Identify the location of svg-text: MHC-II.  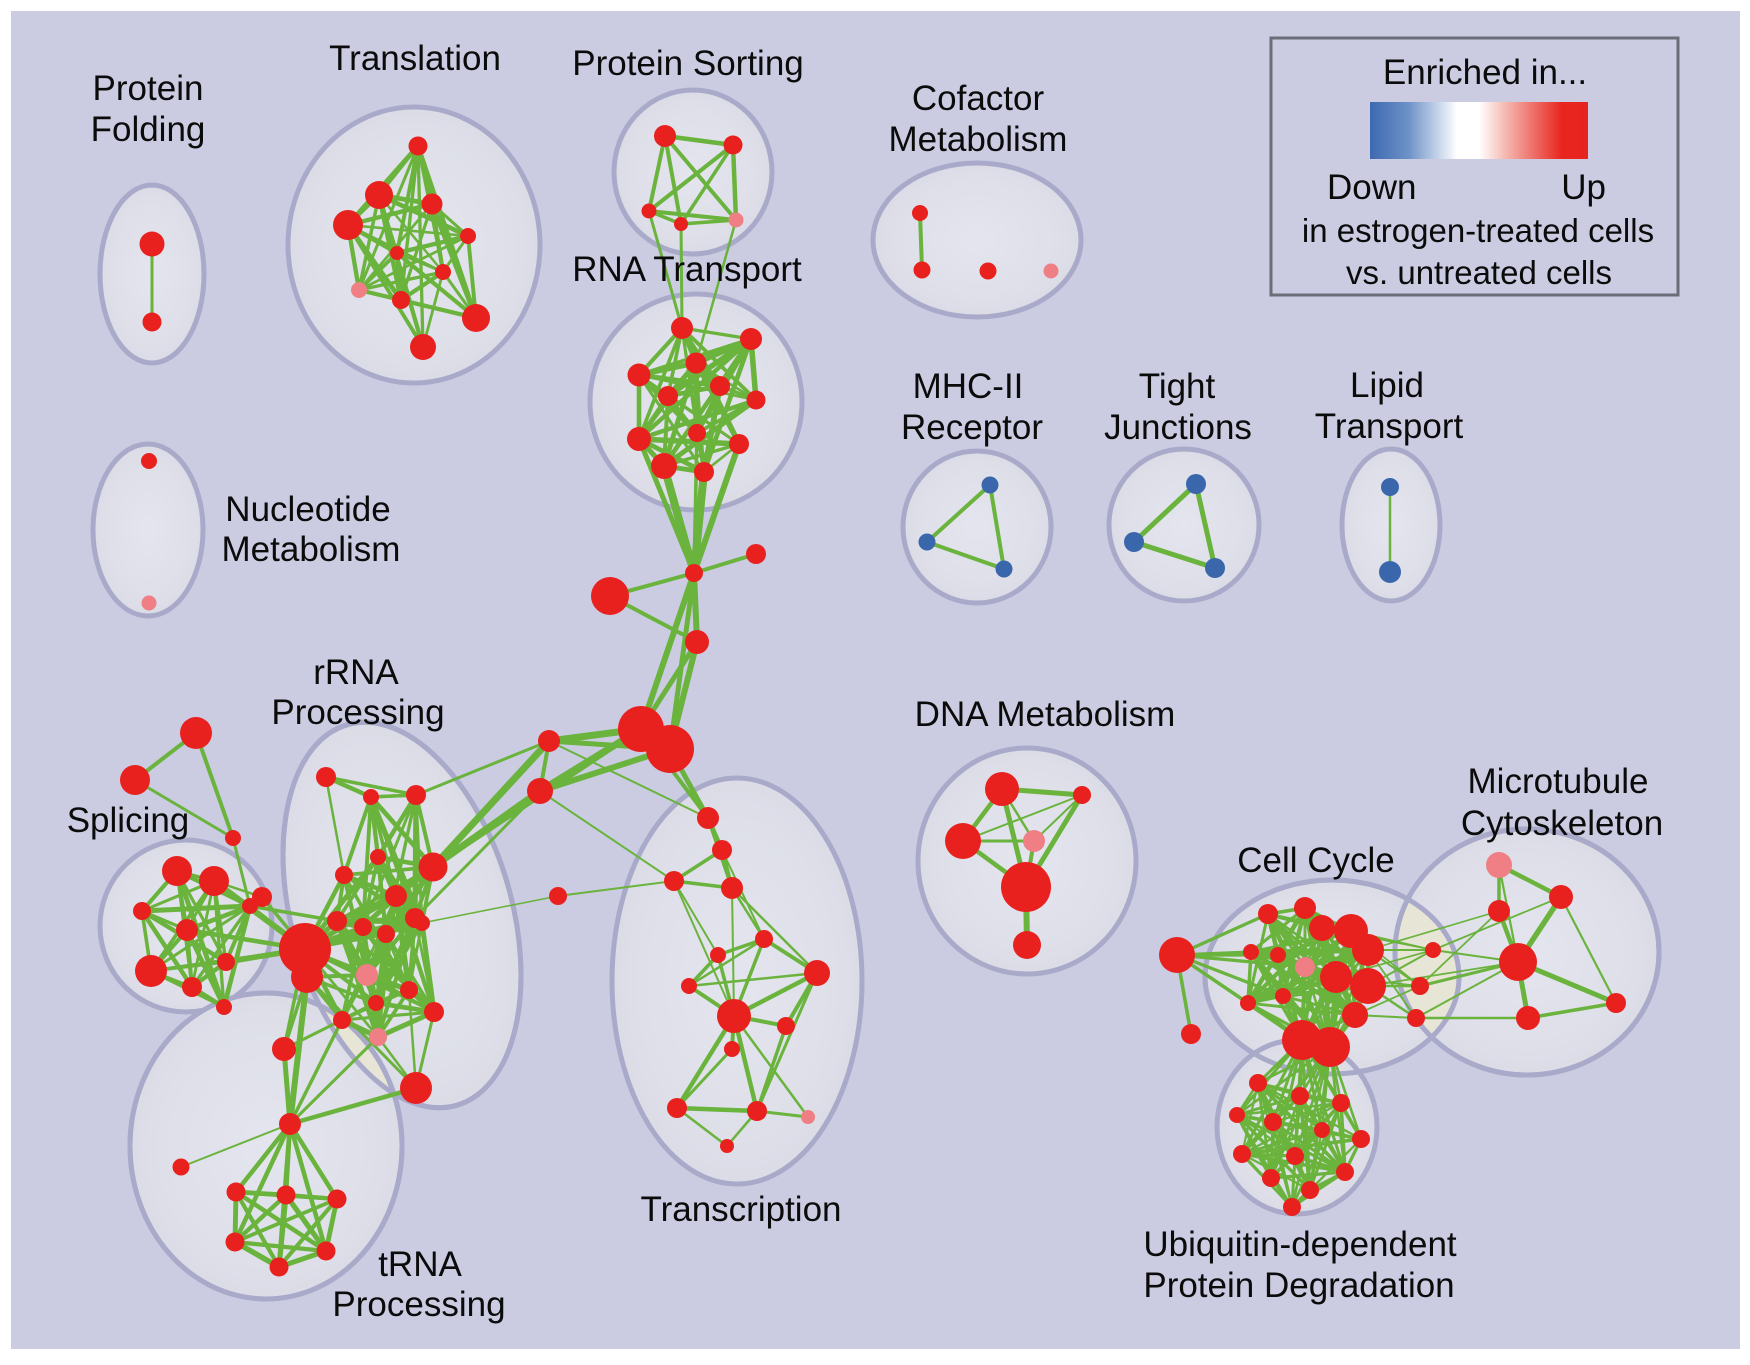
(968, 386).